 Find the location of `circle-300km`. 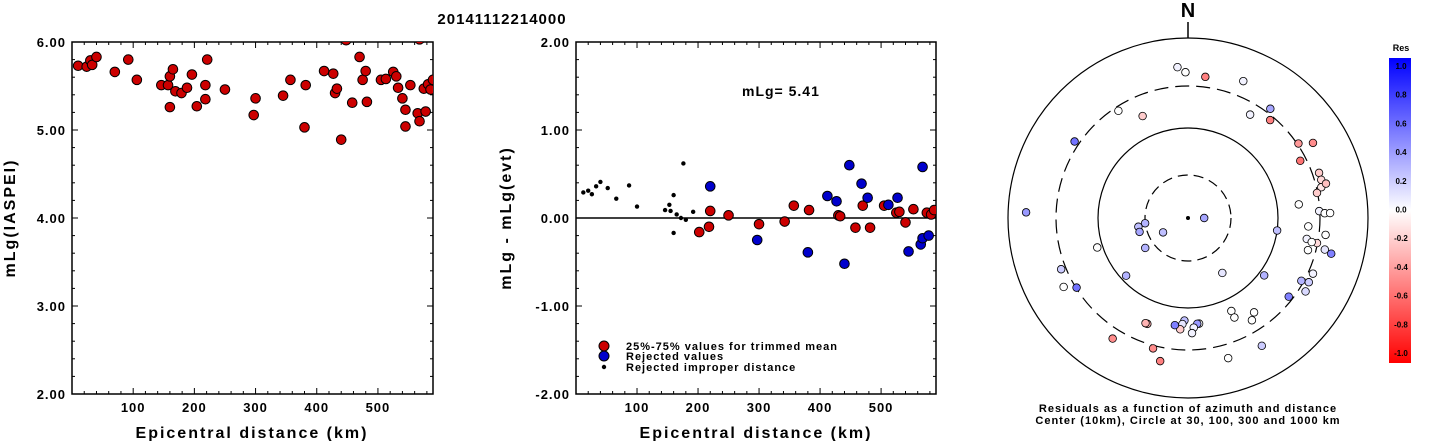

circle-300km is located at coordinates (1188, 218).